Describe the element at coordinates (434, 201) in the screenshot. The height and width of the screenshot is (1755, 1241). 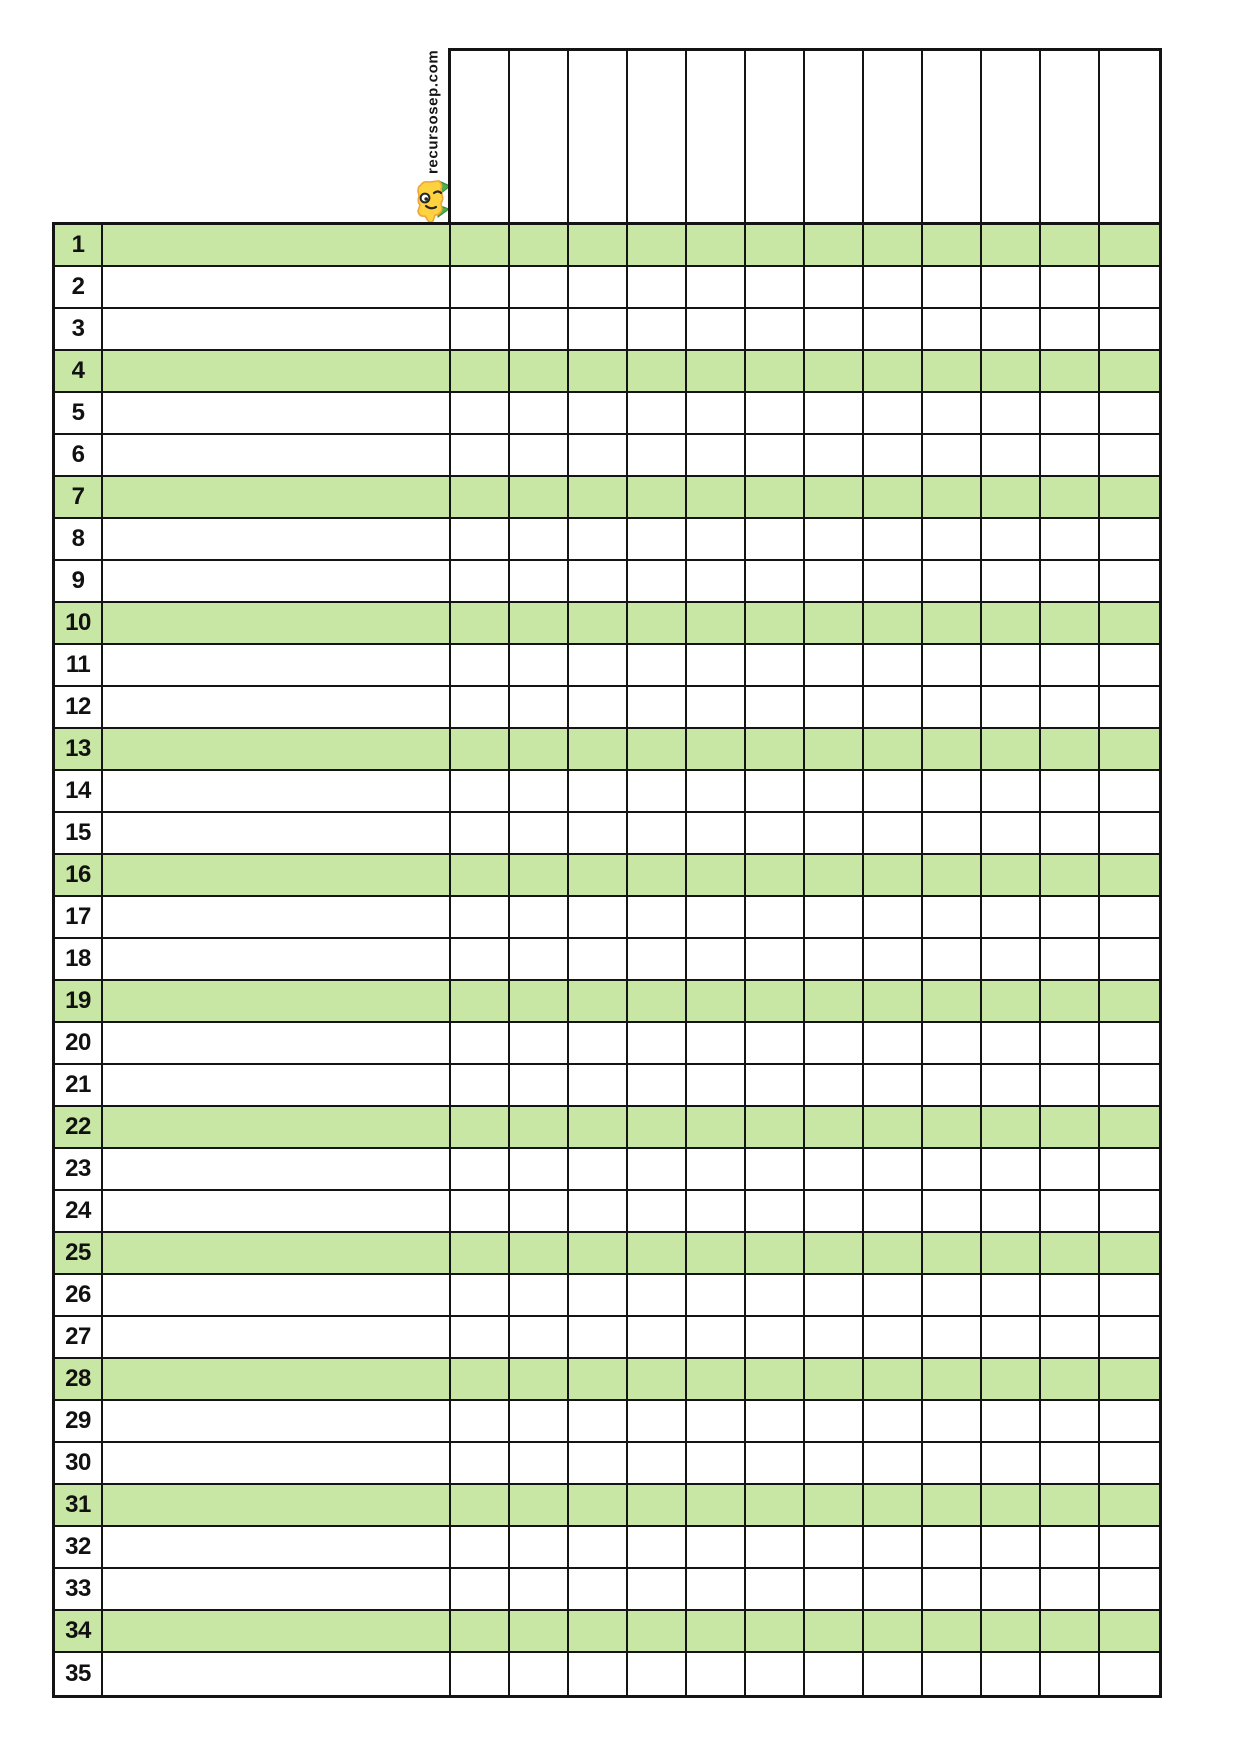
I see `pencil-mascot-icon` at that location.